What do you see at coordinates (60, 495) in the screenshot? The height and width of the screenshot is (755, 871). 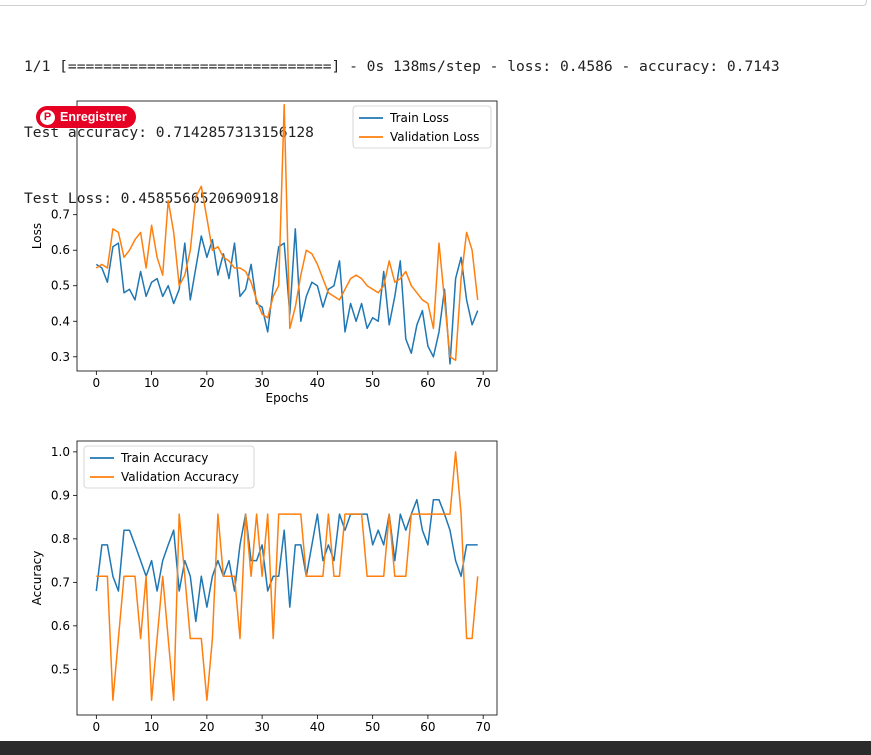 I see `y-tick-label: 0.9` at bounding box center [60, 495].